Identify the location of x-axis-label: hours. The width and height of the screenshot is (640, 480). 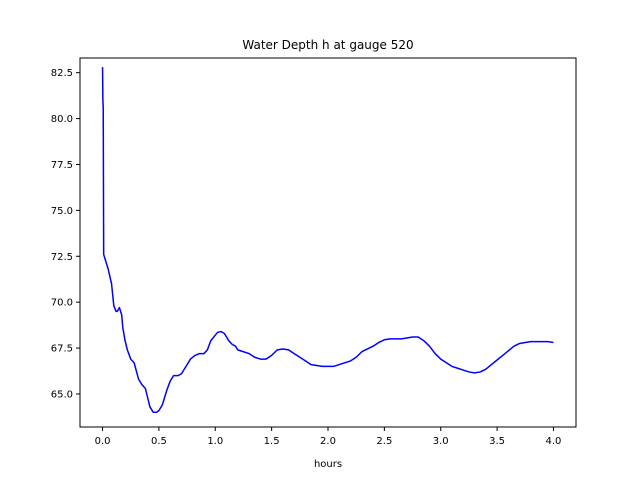
(328, 464).